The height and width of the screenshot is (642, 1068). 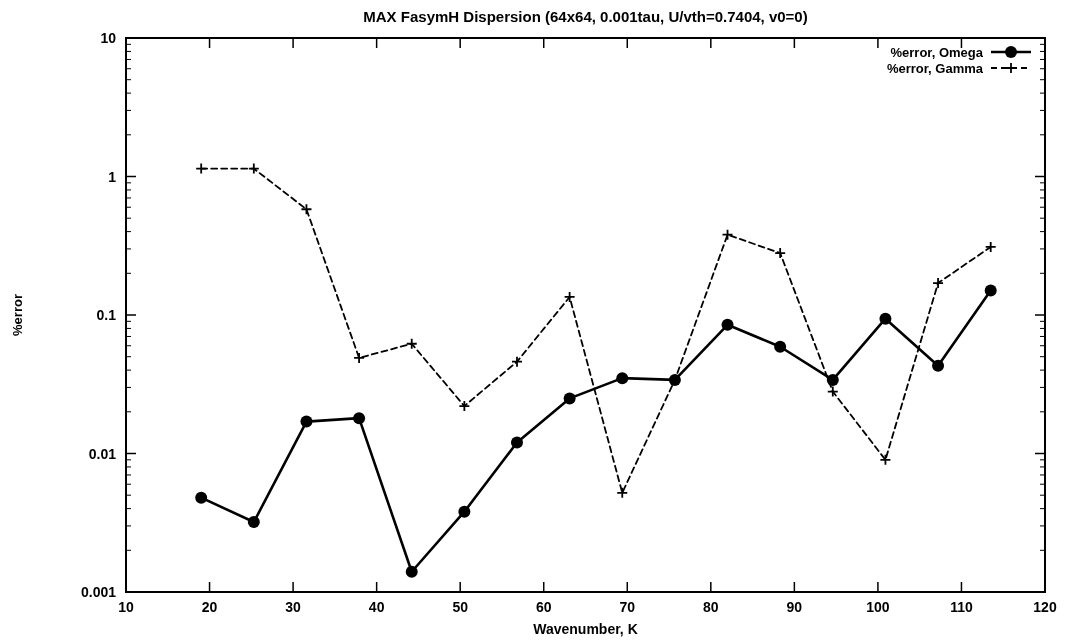 I want to click on x-tick-label: 80, so click(x=711, y=607).